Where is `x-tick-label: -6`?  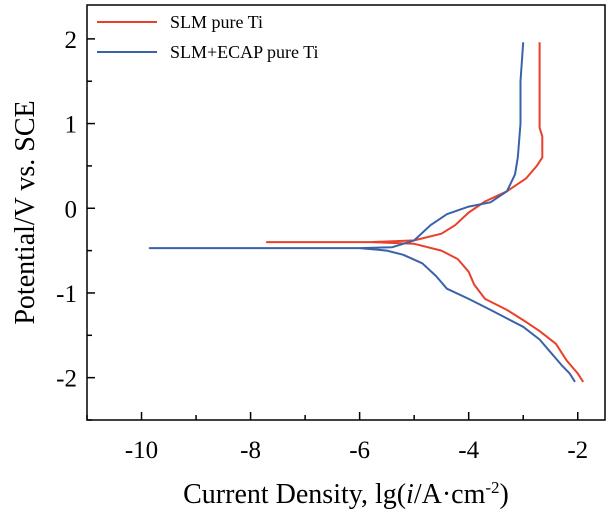 x-tick-label: -6 is located at coordinates (359, 450).